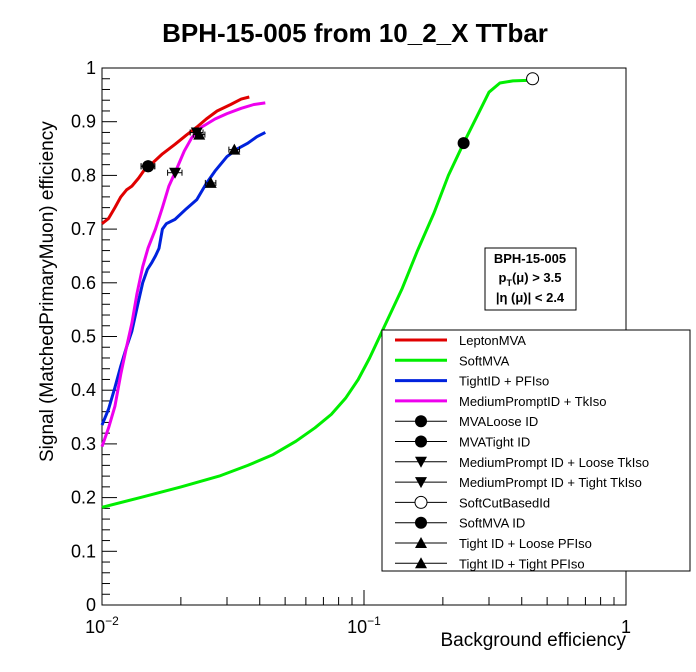 The width and height of the screenshot is (696, 672). Describe the element at coordinates (355, 33) in the screenshot. I see `chart-title: BPH-15-005 from 10_2_X TTbar` at that location.